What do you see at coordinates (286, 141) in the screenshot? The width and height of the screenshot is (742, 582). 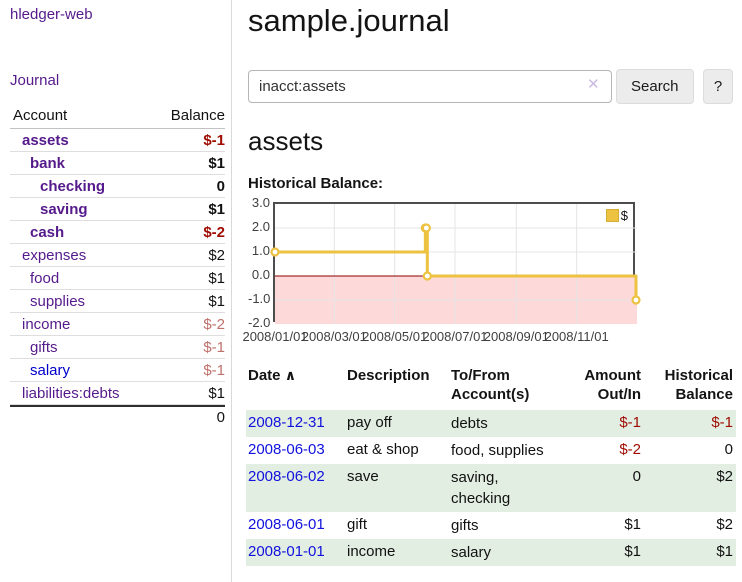 I see `account-heading: assets` at bounding box center [286, 141].